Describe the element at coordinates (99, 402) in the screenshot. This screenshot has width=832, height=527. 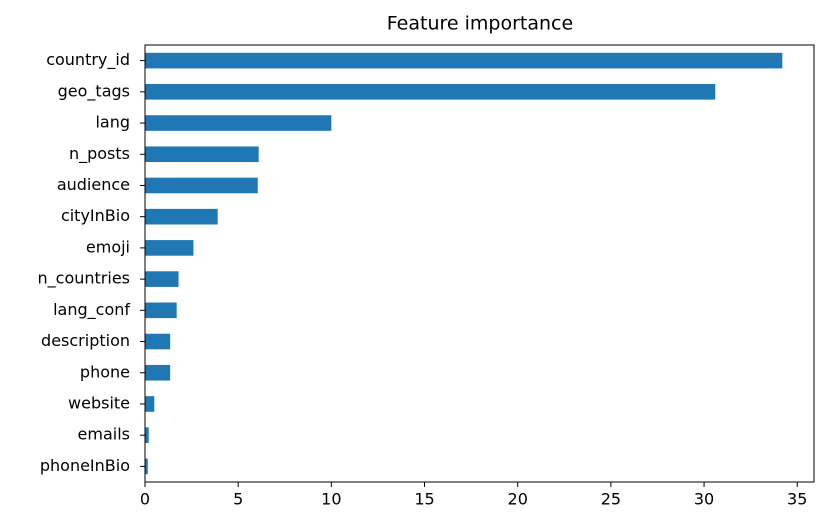
I see `y-tick-label: website` at that location.